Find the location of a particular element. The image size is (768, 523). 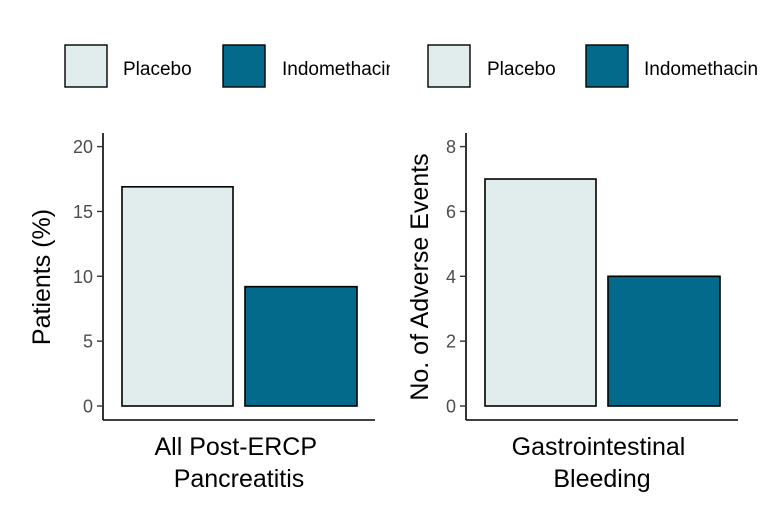

y-tick-label: 15 is located at coordinates (83, 212).